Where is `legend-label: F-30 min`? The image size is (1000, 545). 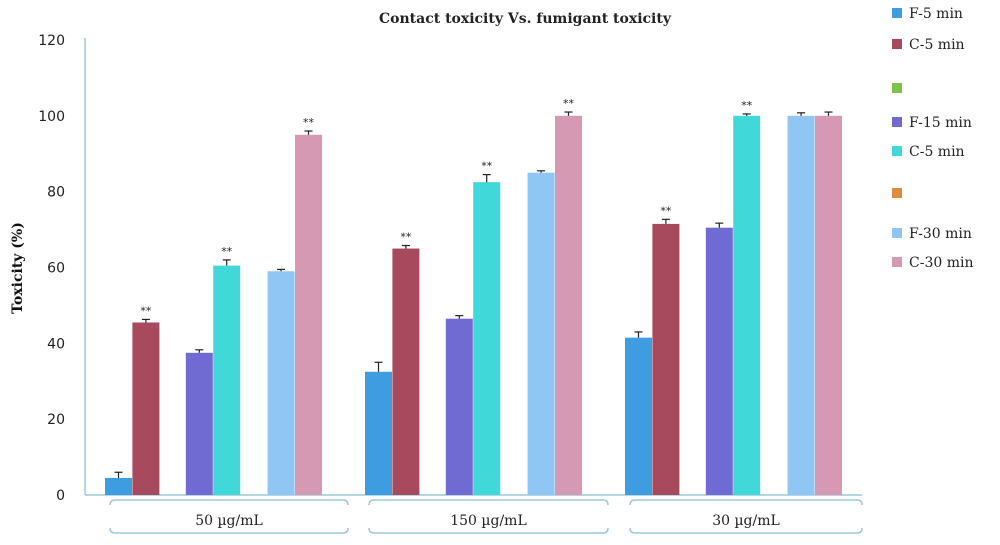
legend-label: F-30 min is located at coordinates (940, 234).